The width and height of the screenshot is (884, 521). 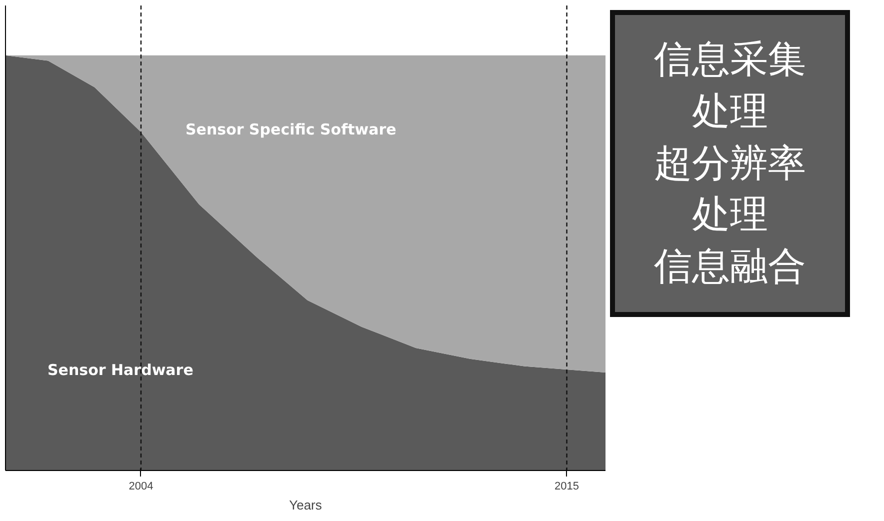 I want to click on series-label: Sensor Specific Software, so click(x=291, y=129).